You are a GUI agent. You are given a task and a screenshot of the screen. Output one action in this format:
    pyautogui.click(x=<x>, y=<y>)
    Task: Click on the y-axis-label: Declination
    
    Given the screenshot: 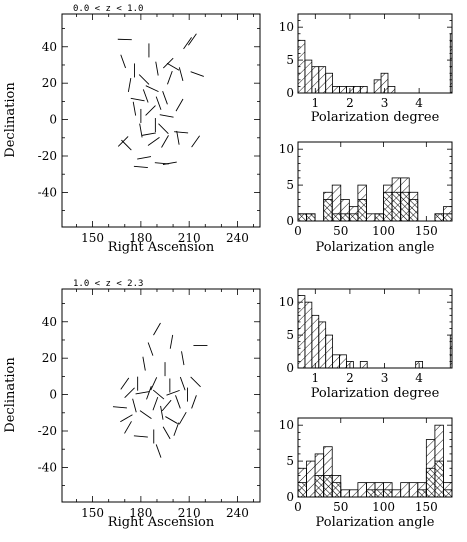 What is the action you would take?
    pyautogui.click(x=10, y=120)
    